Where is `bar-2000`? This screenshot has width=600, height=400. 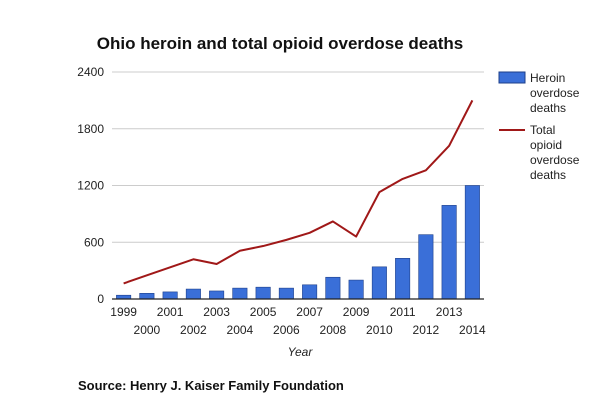
bar-2000 is located at coordinates (147, 296).